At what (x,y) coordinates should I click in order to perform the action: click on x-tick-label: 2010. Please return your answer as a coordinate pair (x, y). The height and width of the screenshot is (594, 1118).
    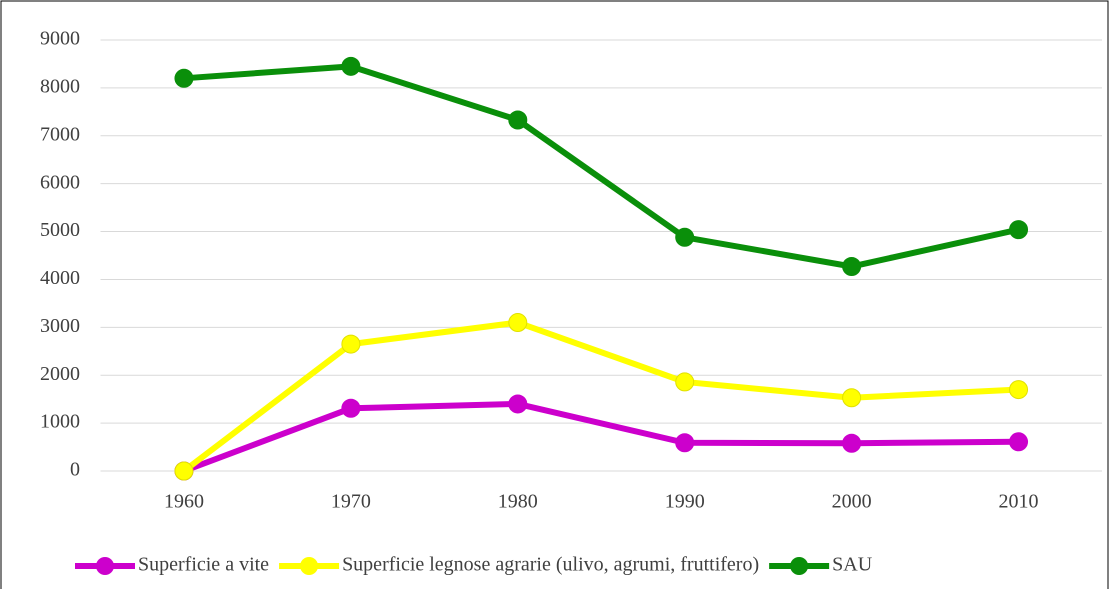
    Looking at the image, I should click on (1019, 502).